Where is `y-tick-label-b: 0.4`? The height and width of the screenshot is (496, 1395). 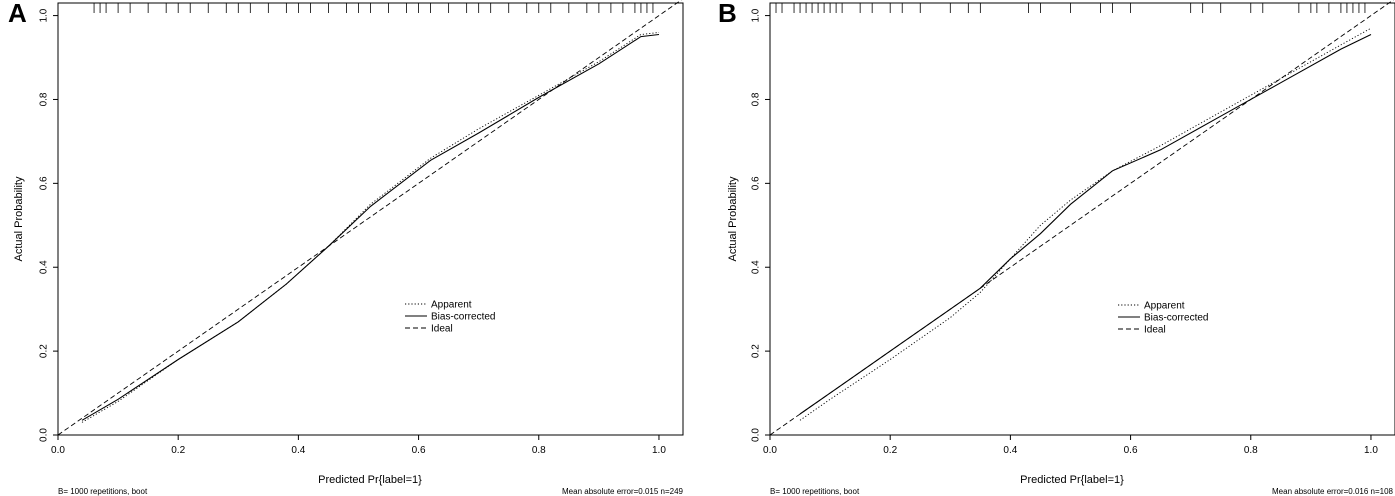
y-tick-label-b: 0.4 is located at coordinates (756, 267).